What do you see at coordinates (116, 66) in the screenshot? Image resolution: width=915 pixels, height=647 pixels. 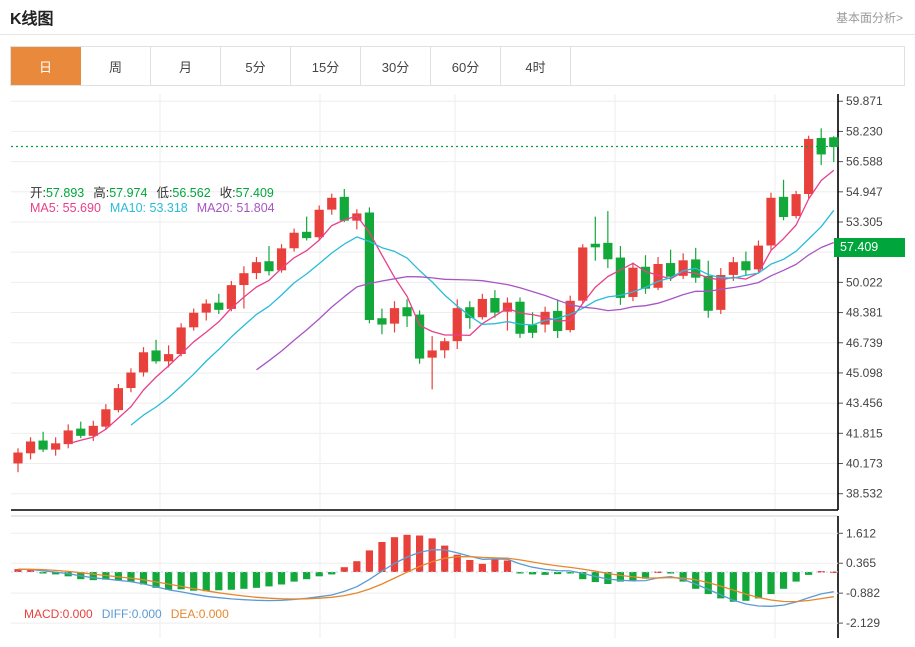 I see `tab-week: 周` at bounding box center [116, 66].